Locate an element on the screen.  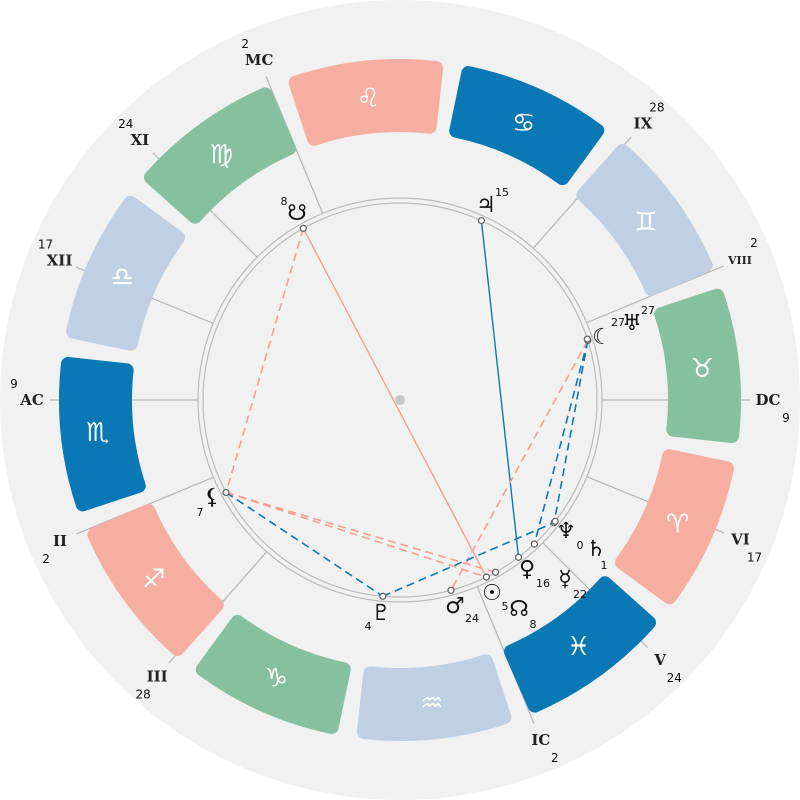
house-degree: 9 is located at coordinates (14, 384).